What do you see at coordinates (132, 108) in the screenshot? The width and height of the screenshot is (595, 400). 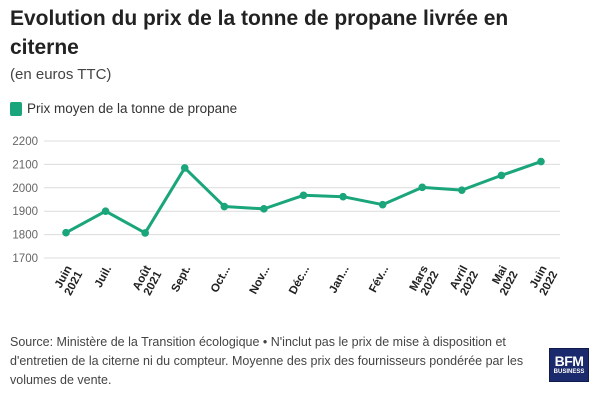 I see `legend-label: Prix moyen de la tonne de propane` at bounding box center [132, 108].